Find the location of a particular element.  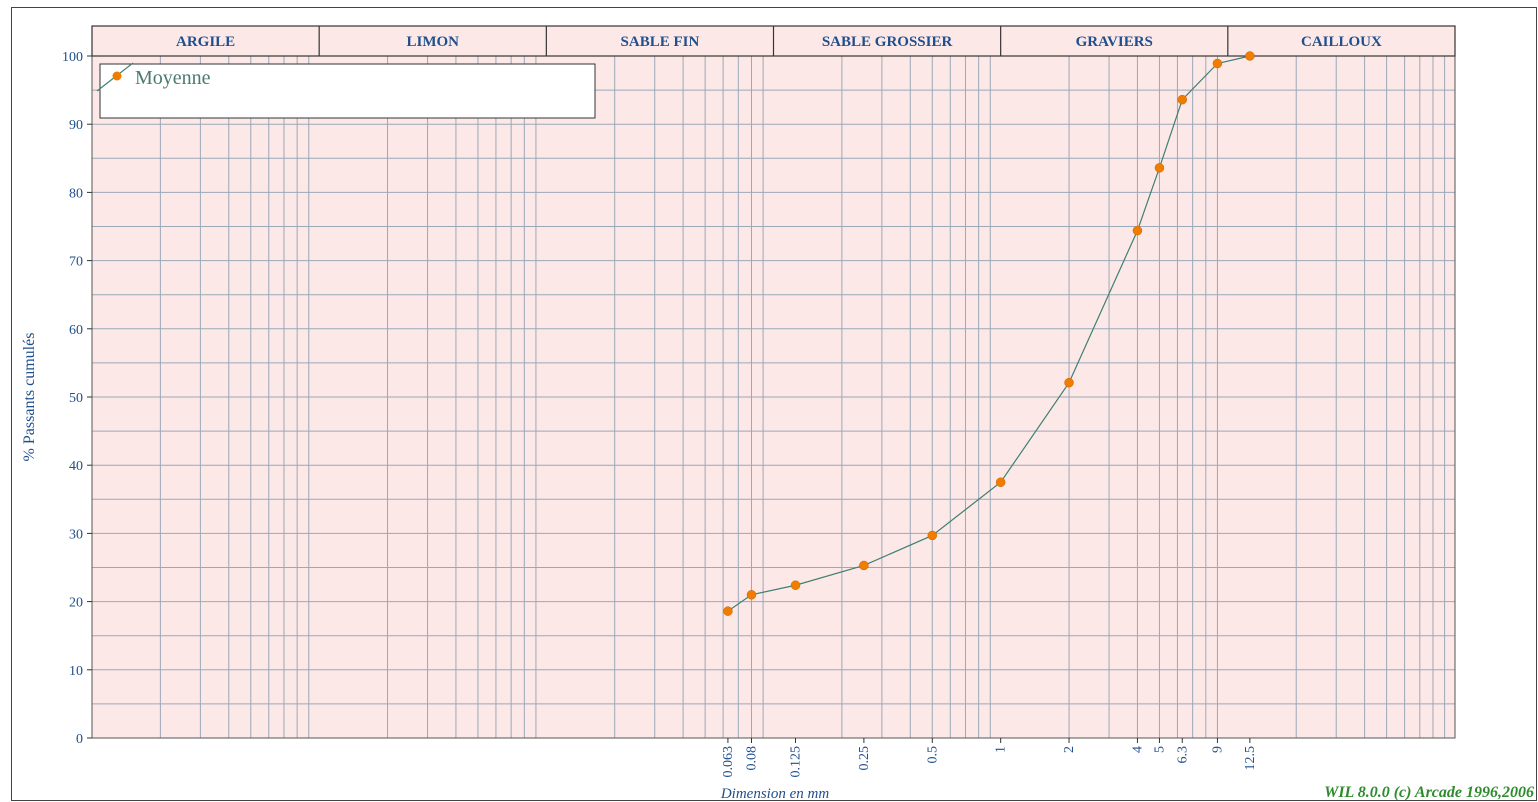

y-tick-label: 10 is located at coordinates (76, 671).